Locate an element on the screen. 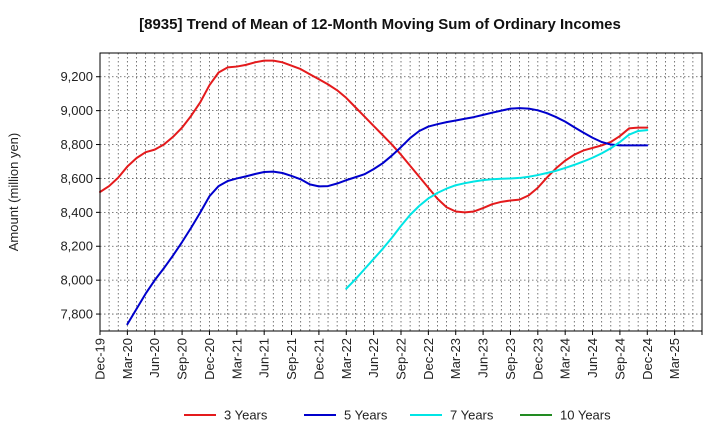  x-tick-label: Jun-24 is located at coordinates (592, 358).